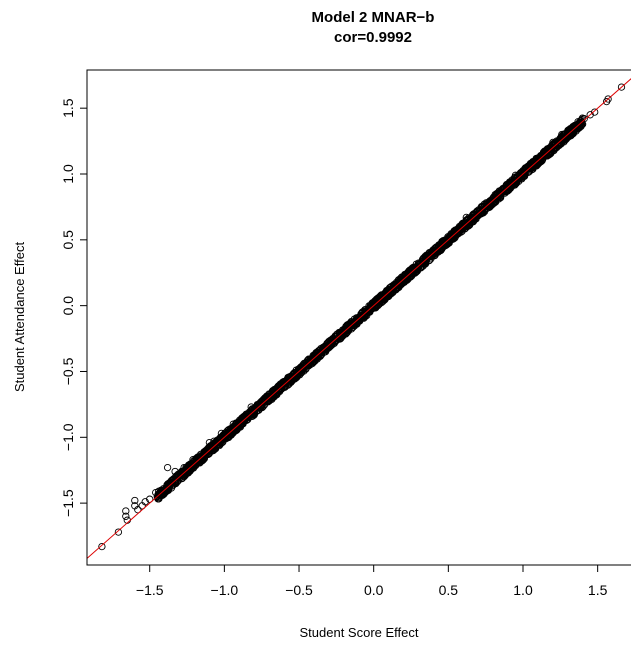 This screenshot has width=631, height=649. Describe the element at coordinates (68, 240) in the screenshot. I see `y-tick-label: 0.5` at that location.